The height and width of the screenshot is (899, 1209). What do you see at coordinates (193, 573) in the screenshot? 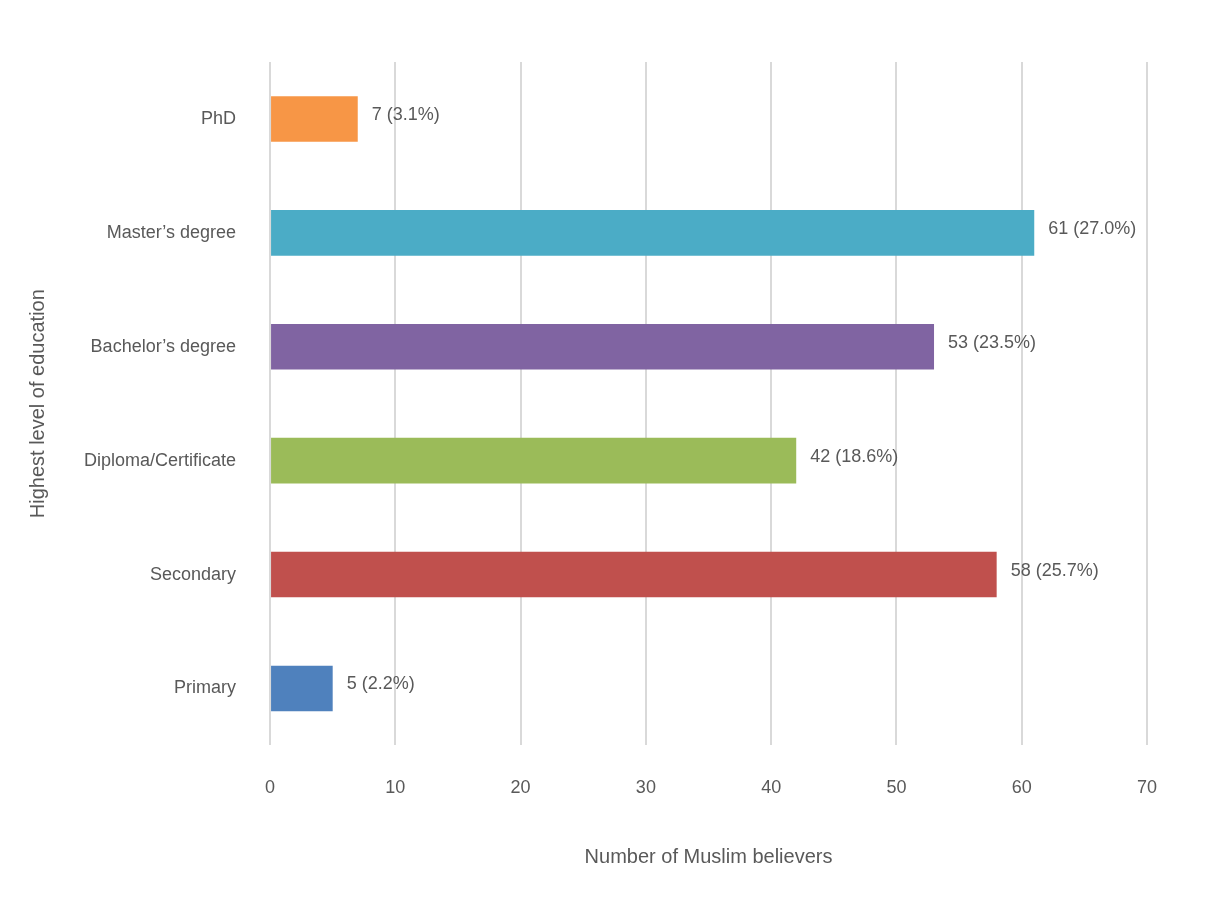
I see `y-tick-label: Secondary` at bounding box center [193, 573].